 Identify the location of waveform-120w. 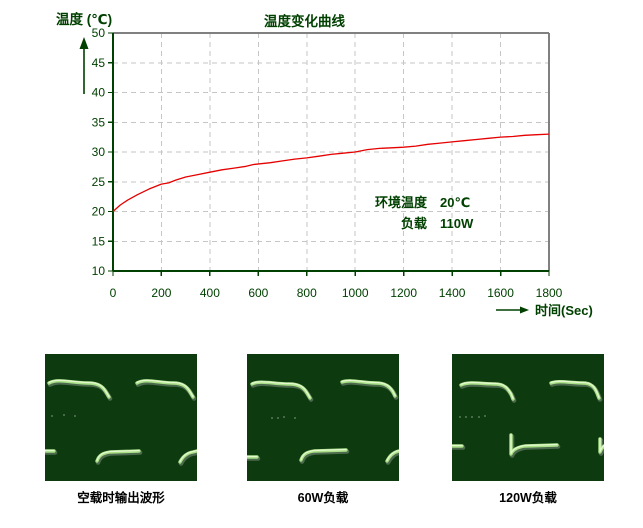
(528, 418).